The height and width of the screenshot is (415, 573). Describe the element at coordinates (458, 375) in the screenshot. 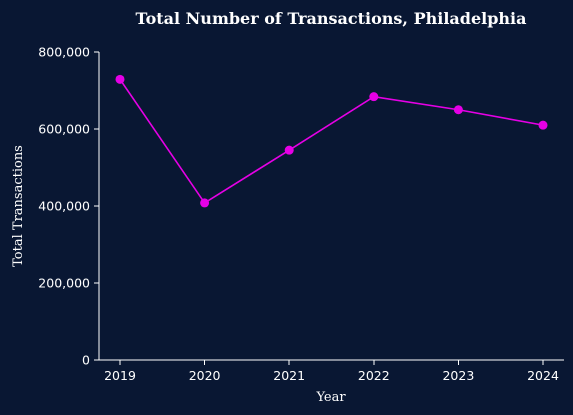

I see `x-tick-label: 2023` at that location.